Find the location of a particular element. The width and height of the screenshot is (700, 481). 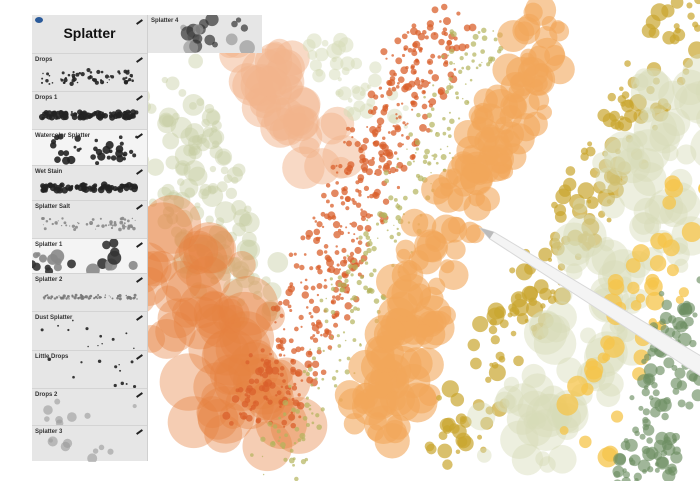

brush-item: Wet Stain is located at coordinates (89, 183).